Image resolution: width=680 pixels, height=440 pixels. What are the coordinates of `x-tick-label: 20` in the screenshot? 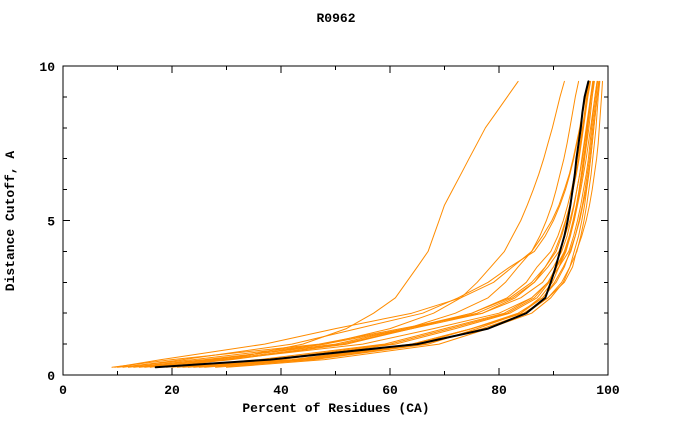 It's located at (172, 390).